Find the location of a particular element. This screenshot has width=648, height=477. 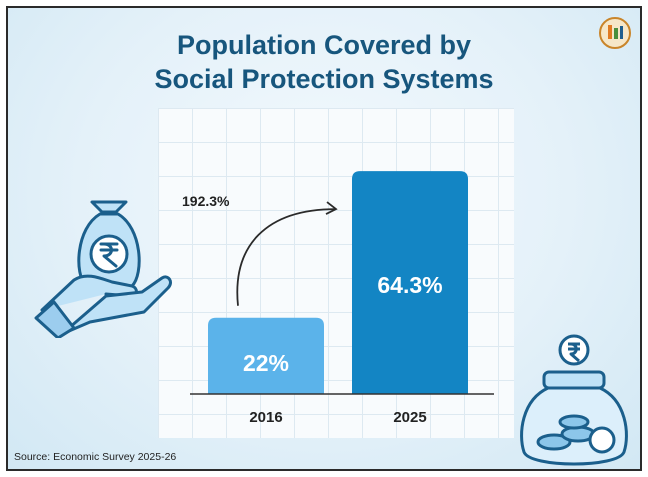

growth-arrow-head is located at coordinates (331, 208).